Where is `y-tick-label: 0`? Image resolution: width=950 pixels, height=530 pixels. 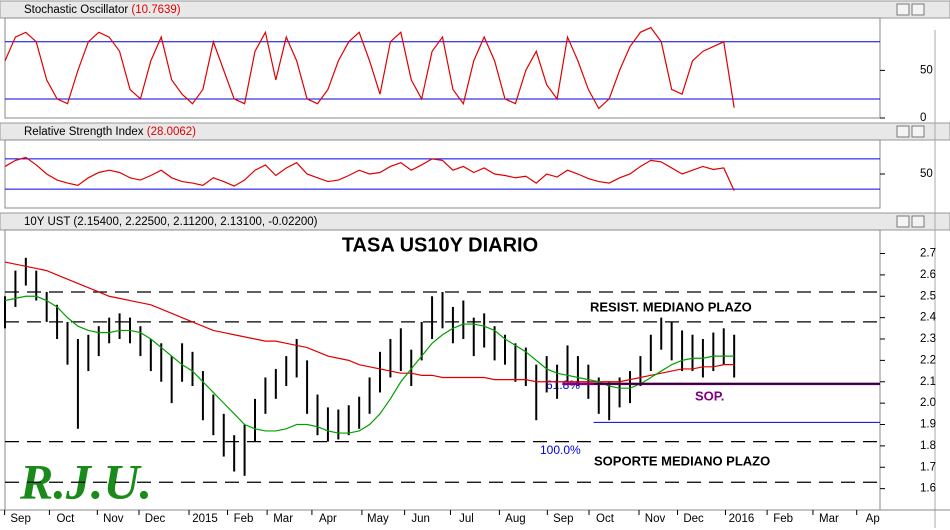 y-tick-label: 0 is located at coordinates (923, 118).